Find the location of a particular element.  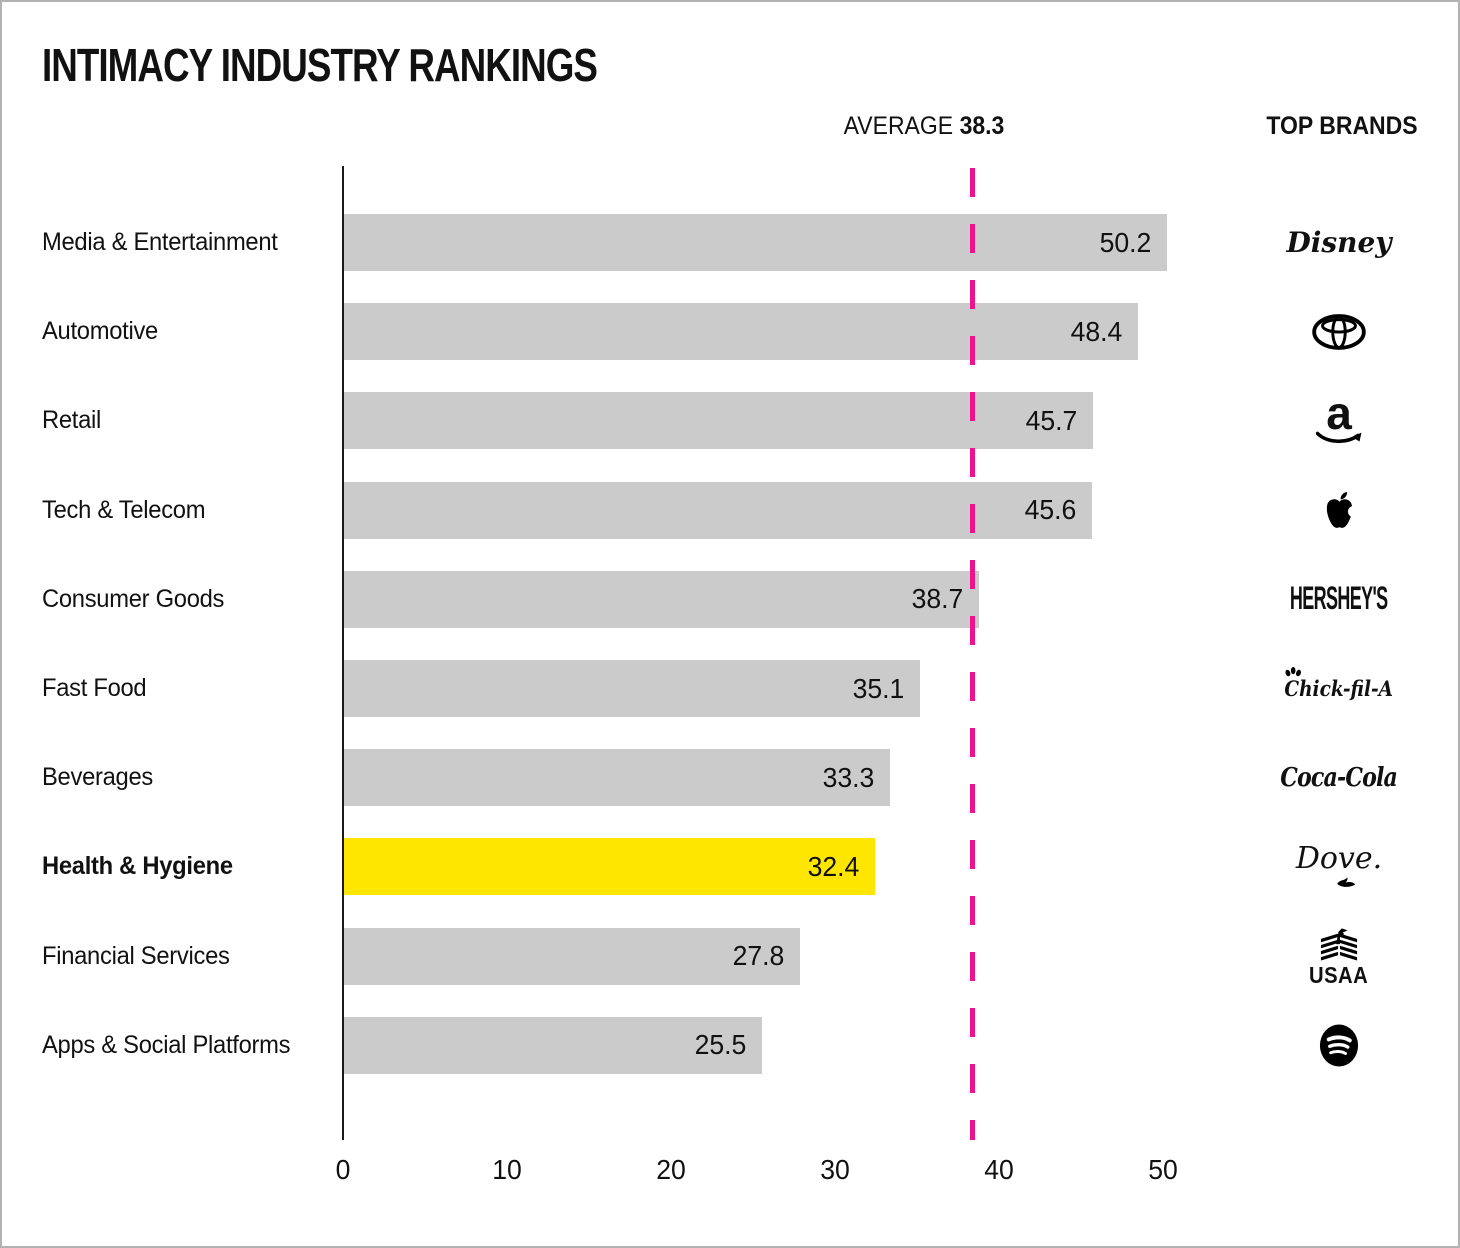

bar: 27.8 is located at coordinates (572, 956).